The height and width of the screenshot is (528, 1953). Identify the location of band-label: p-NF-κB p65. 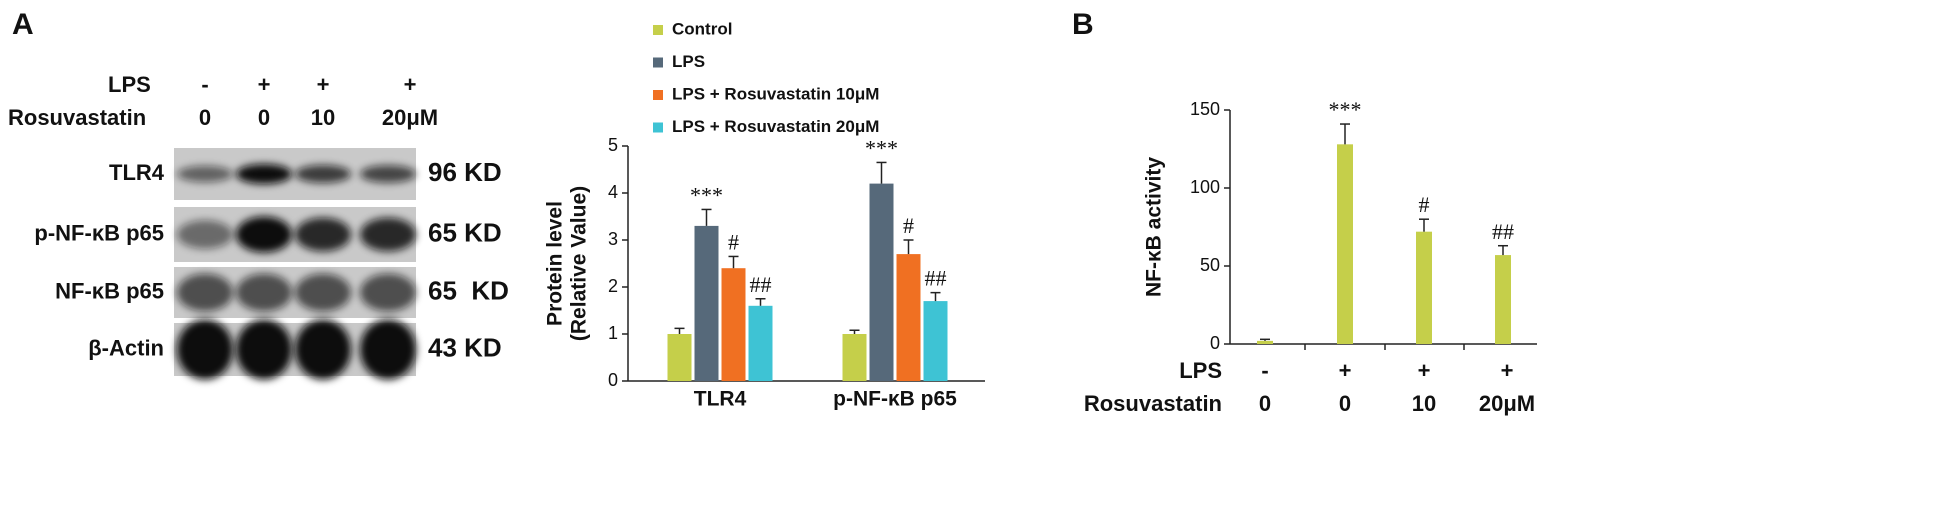
(99, 232).